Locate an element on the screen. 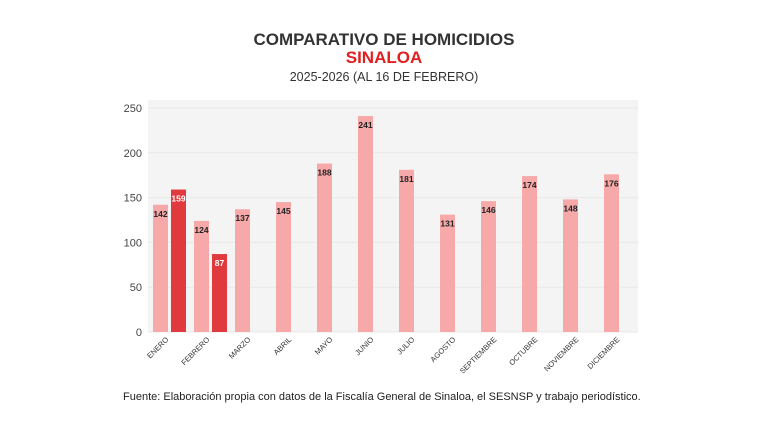 The height and width of the screenshot is (432, 768). x-tick-label: JUNIO is located at coordinates (364, 346).